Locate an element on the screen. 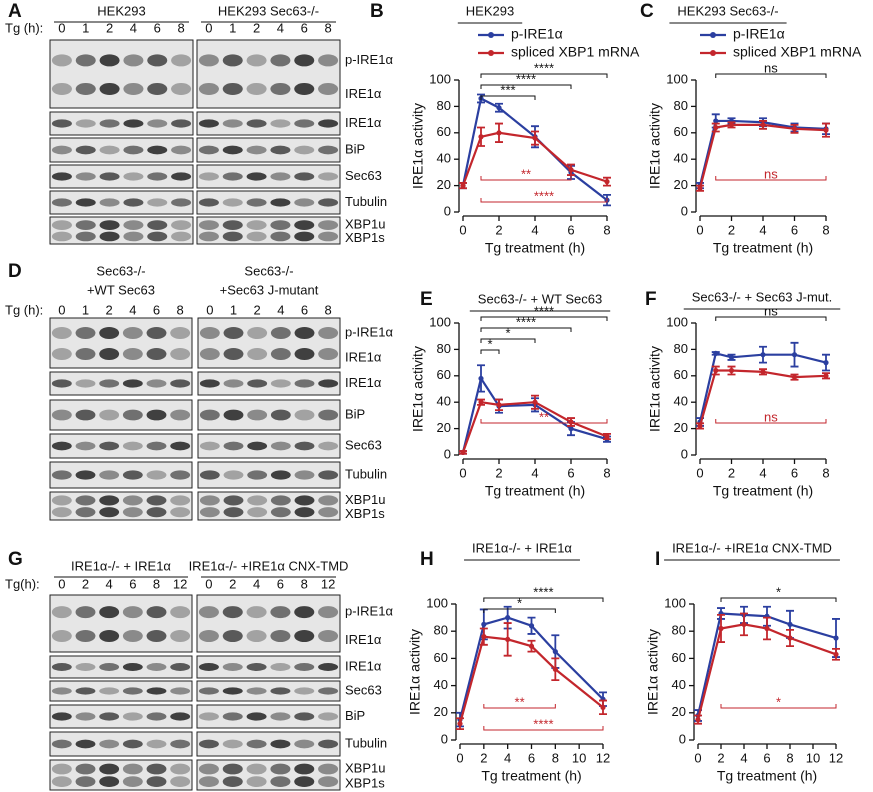  y-tick-label: 0 is located at coordinates (682, 738).